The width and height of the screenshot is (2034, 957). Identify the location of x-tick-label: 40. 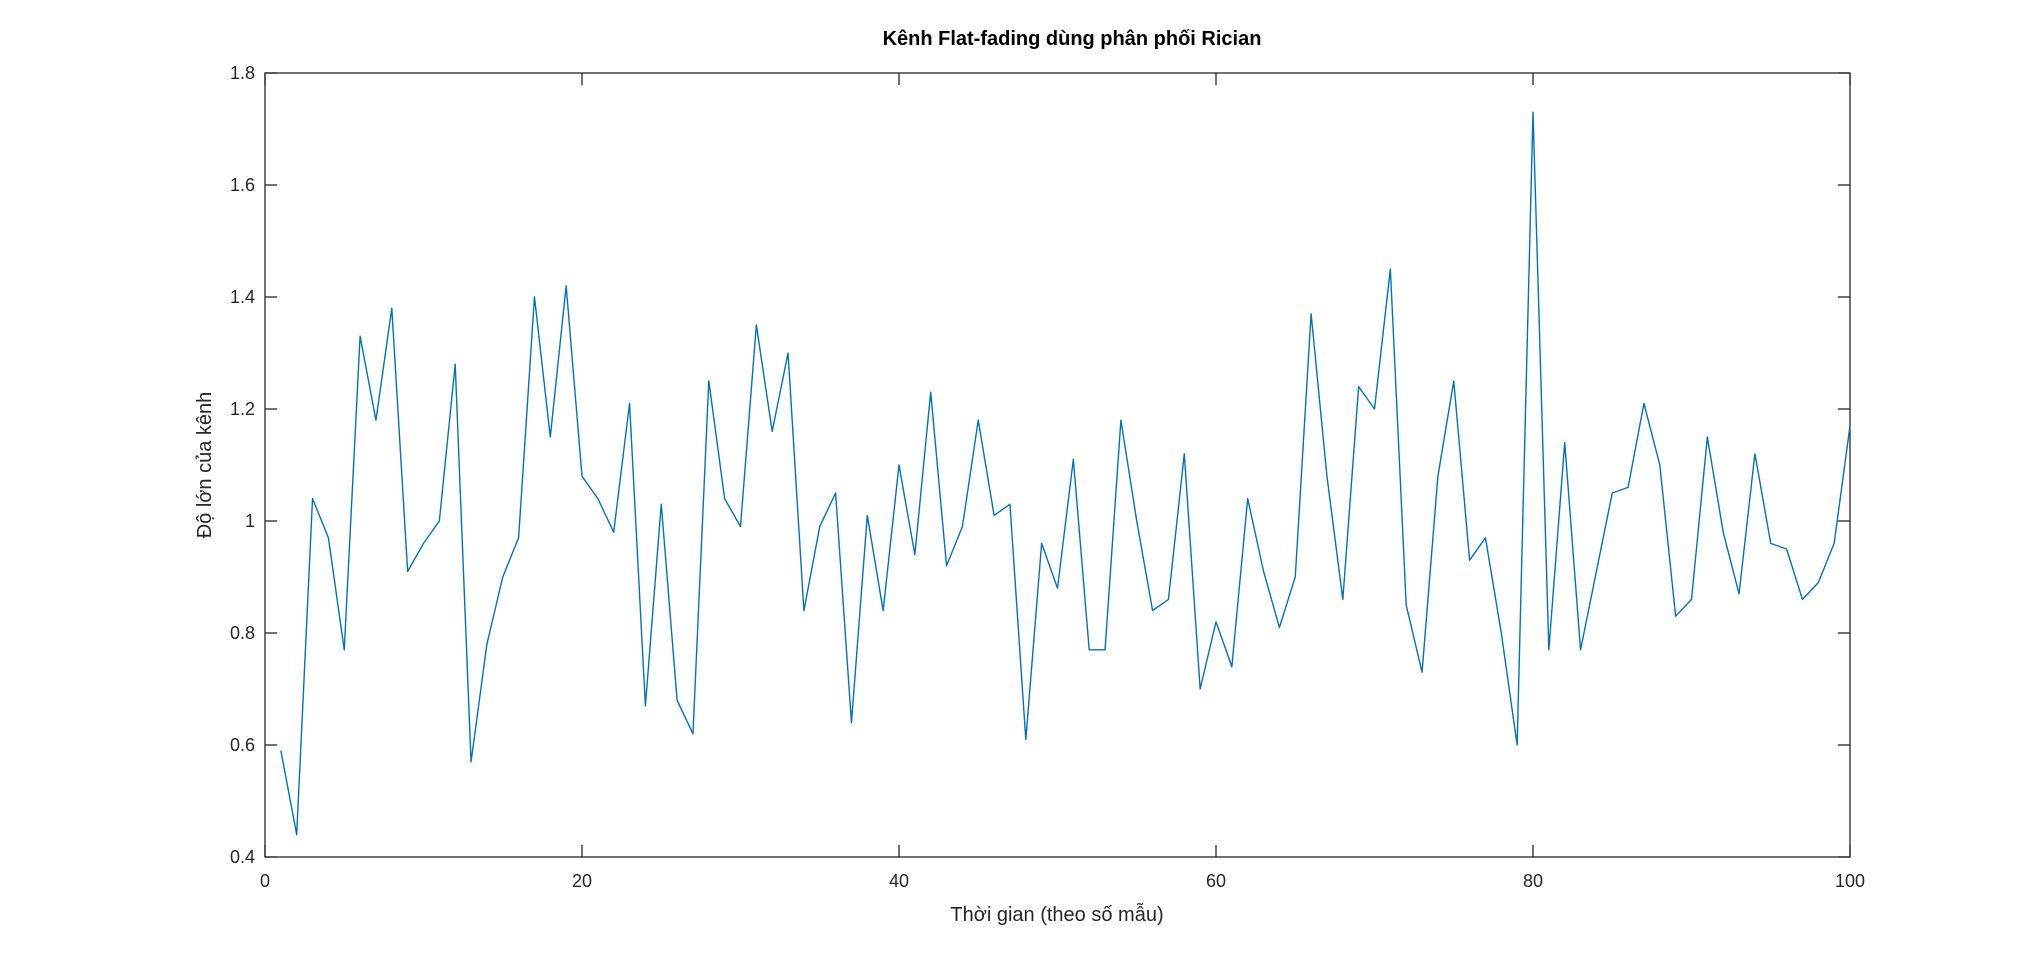
(899, 881).